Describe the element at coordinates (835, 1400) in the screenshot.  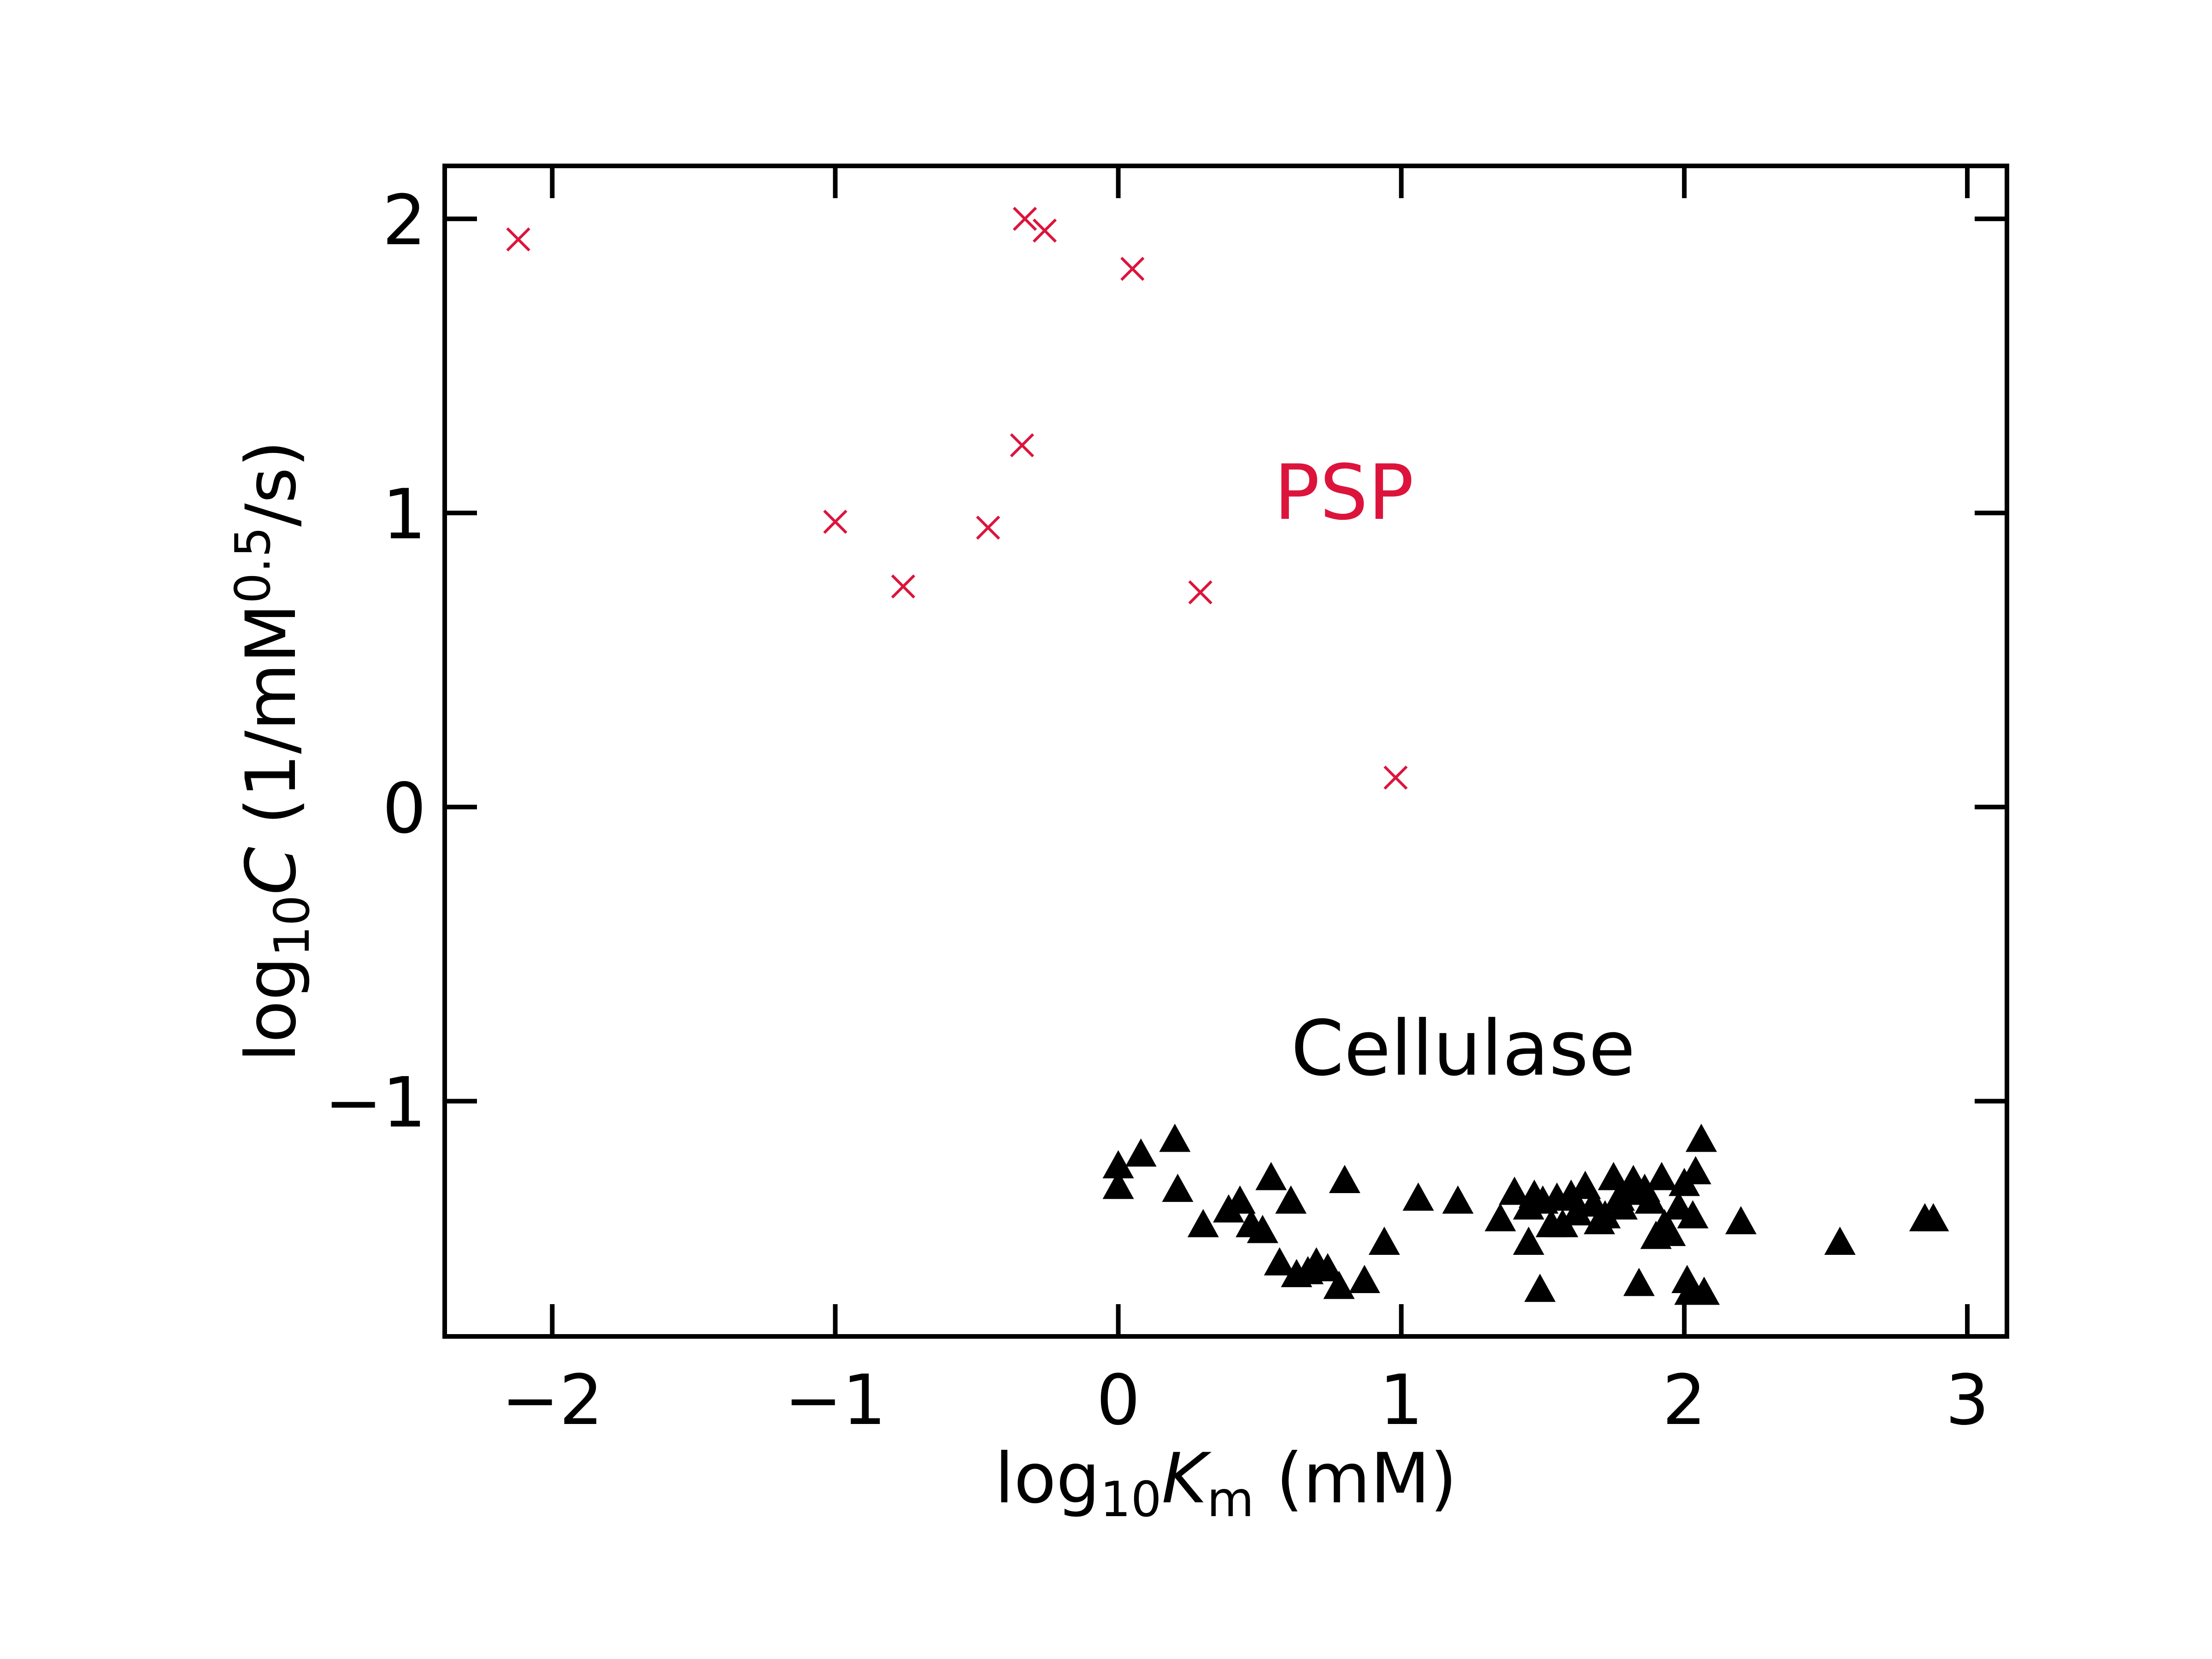
I see `x-tick-label: −1` at that location.